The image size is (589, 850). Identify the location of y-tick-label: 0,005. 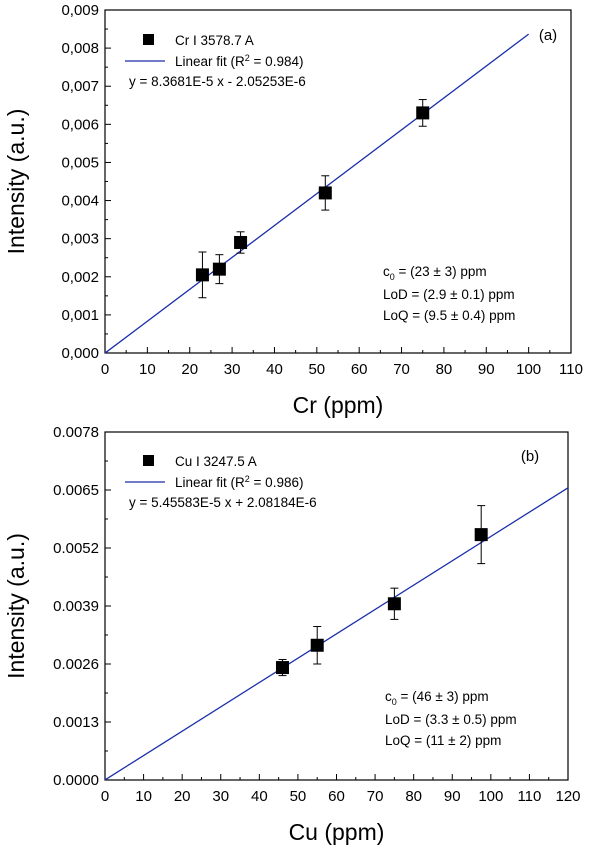
(80, 162).